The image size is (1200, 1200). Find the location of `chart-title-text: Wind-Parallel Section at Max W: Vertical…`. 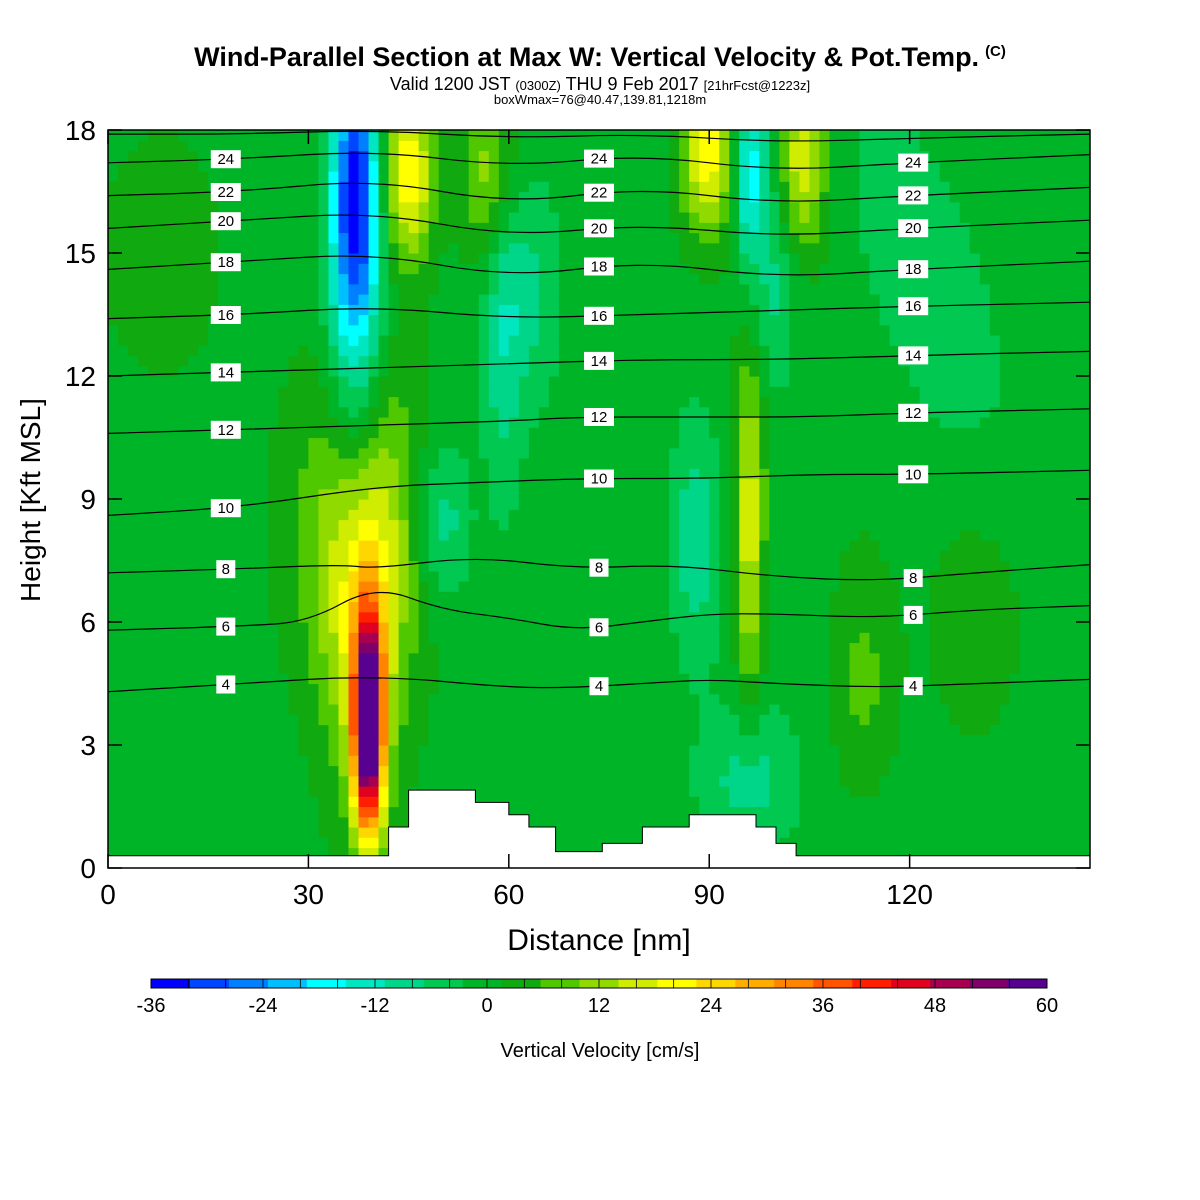

chart-title-text: Wind-Parallel Section at Max W: Vertical… is located at coordinates (587, 57).